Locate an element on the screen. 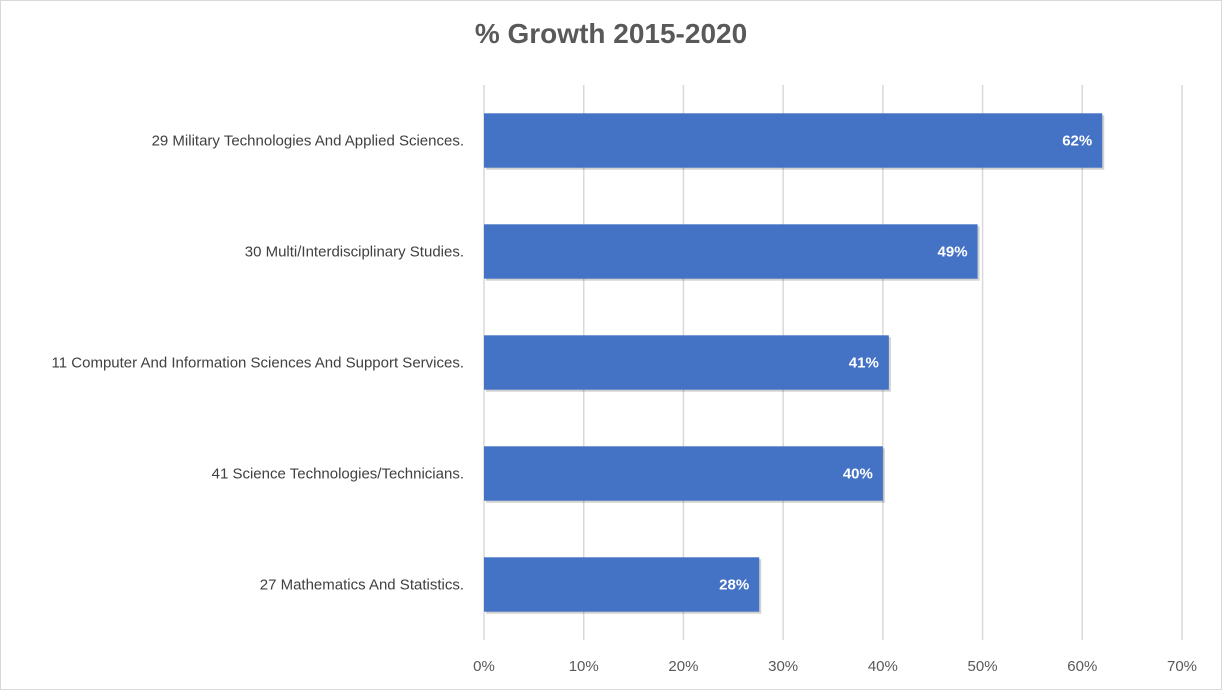 This screenshot has height=690, width=1222. chart-title: % Growth 2015-2020 is located at coordinates (611, 33).